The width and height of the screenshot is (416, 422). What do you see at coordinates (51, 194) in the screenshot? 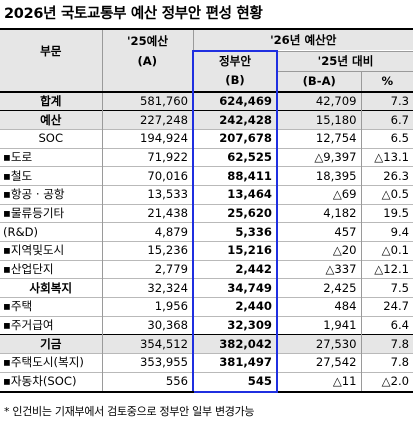
I see `row-label: ▪항공 · 공항` at bounding box center [51, 194].